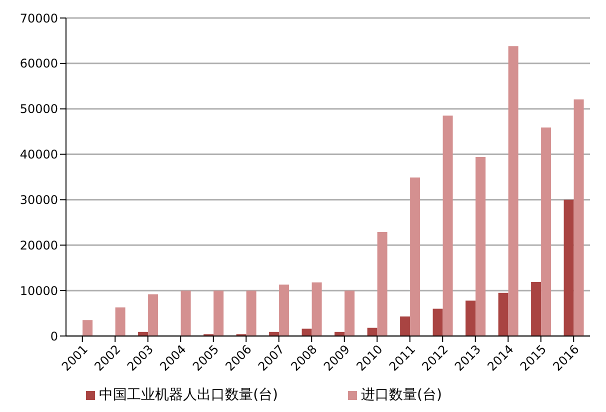  What do you see at coordinates (39, 245) in the screenshot?
I see `y-tick-label: 20000` at bounding box center [39, 245].